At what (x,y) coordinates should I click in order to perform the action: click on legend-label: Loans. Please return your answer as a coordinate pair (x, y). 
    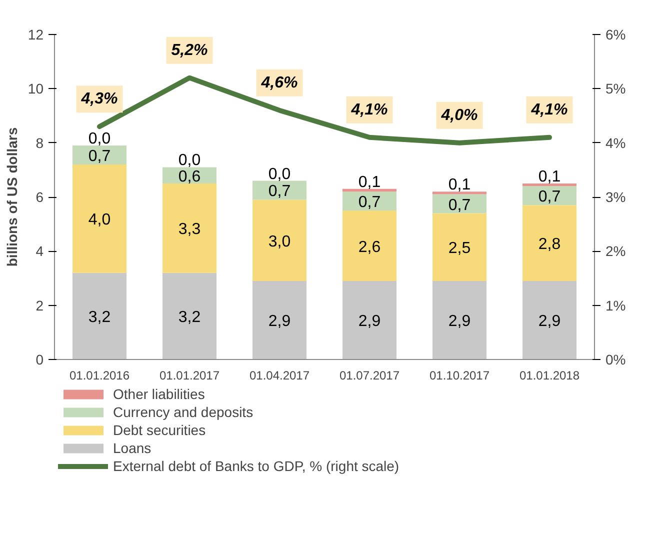
    Looking at the image, I should click on (132, 448).